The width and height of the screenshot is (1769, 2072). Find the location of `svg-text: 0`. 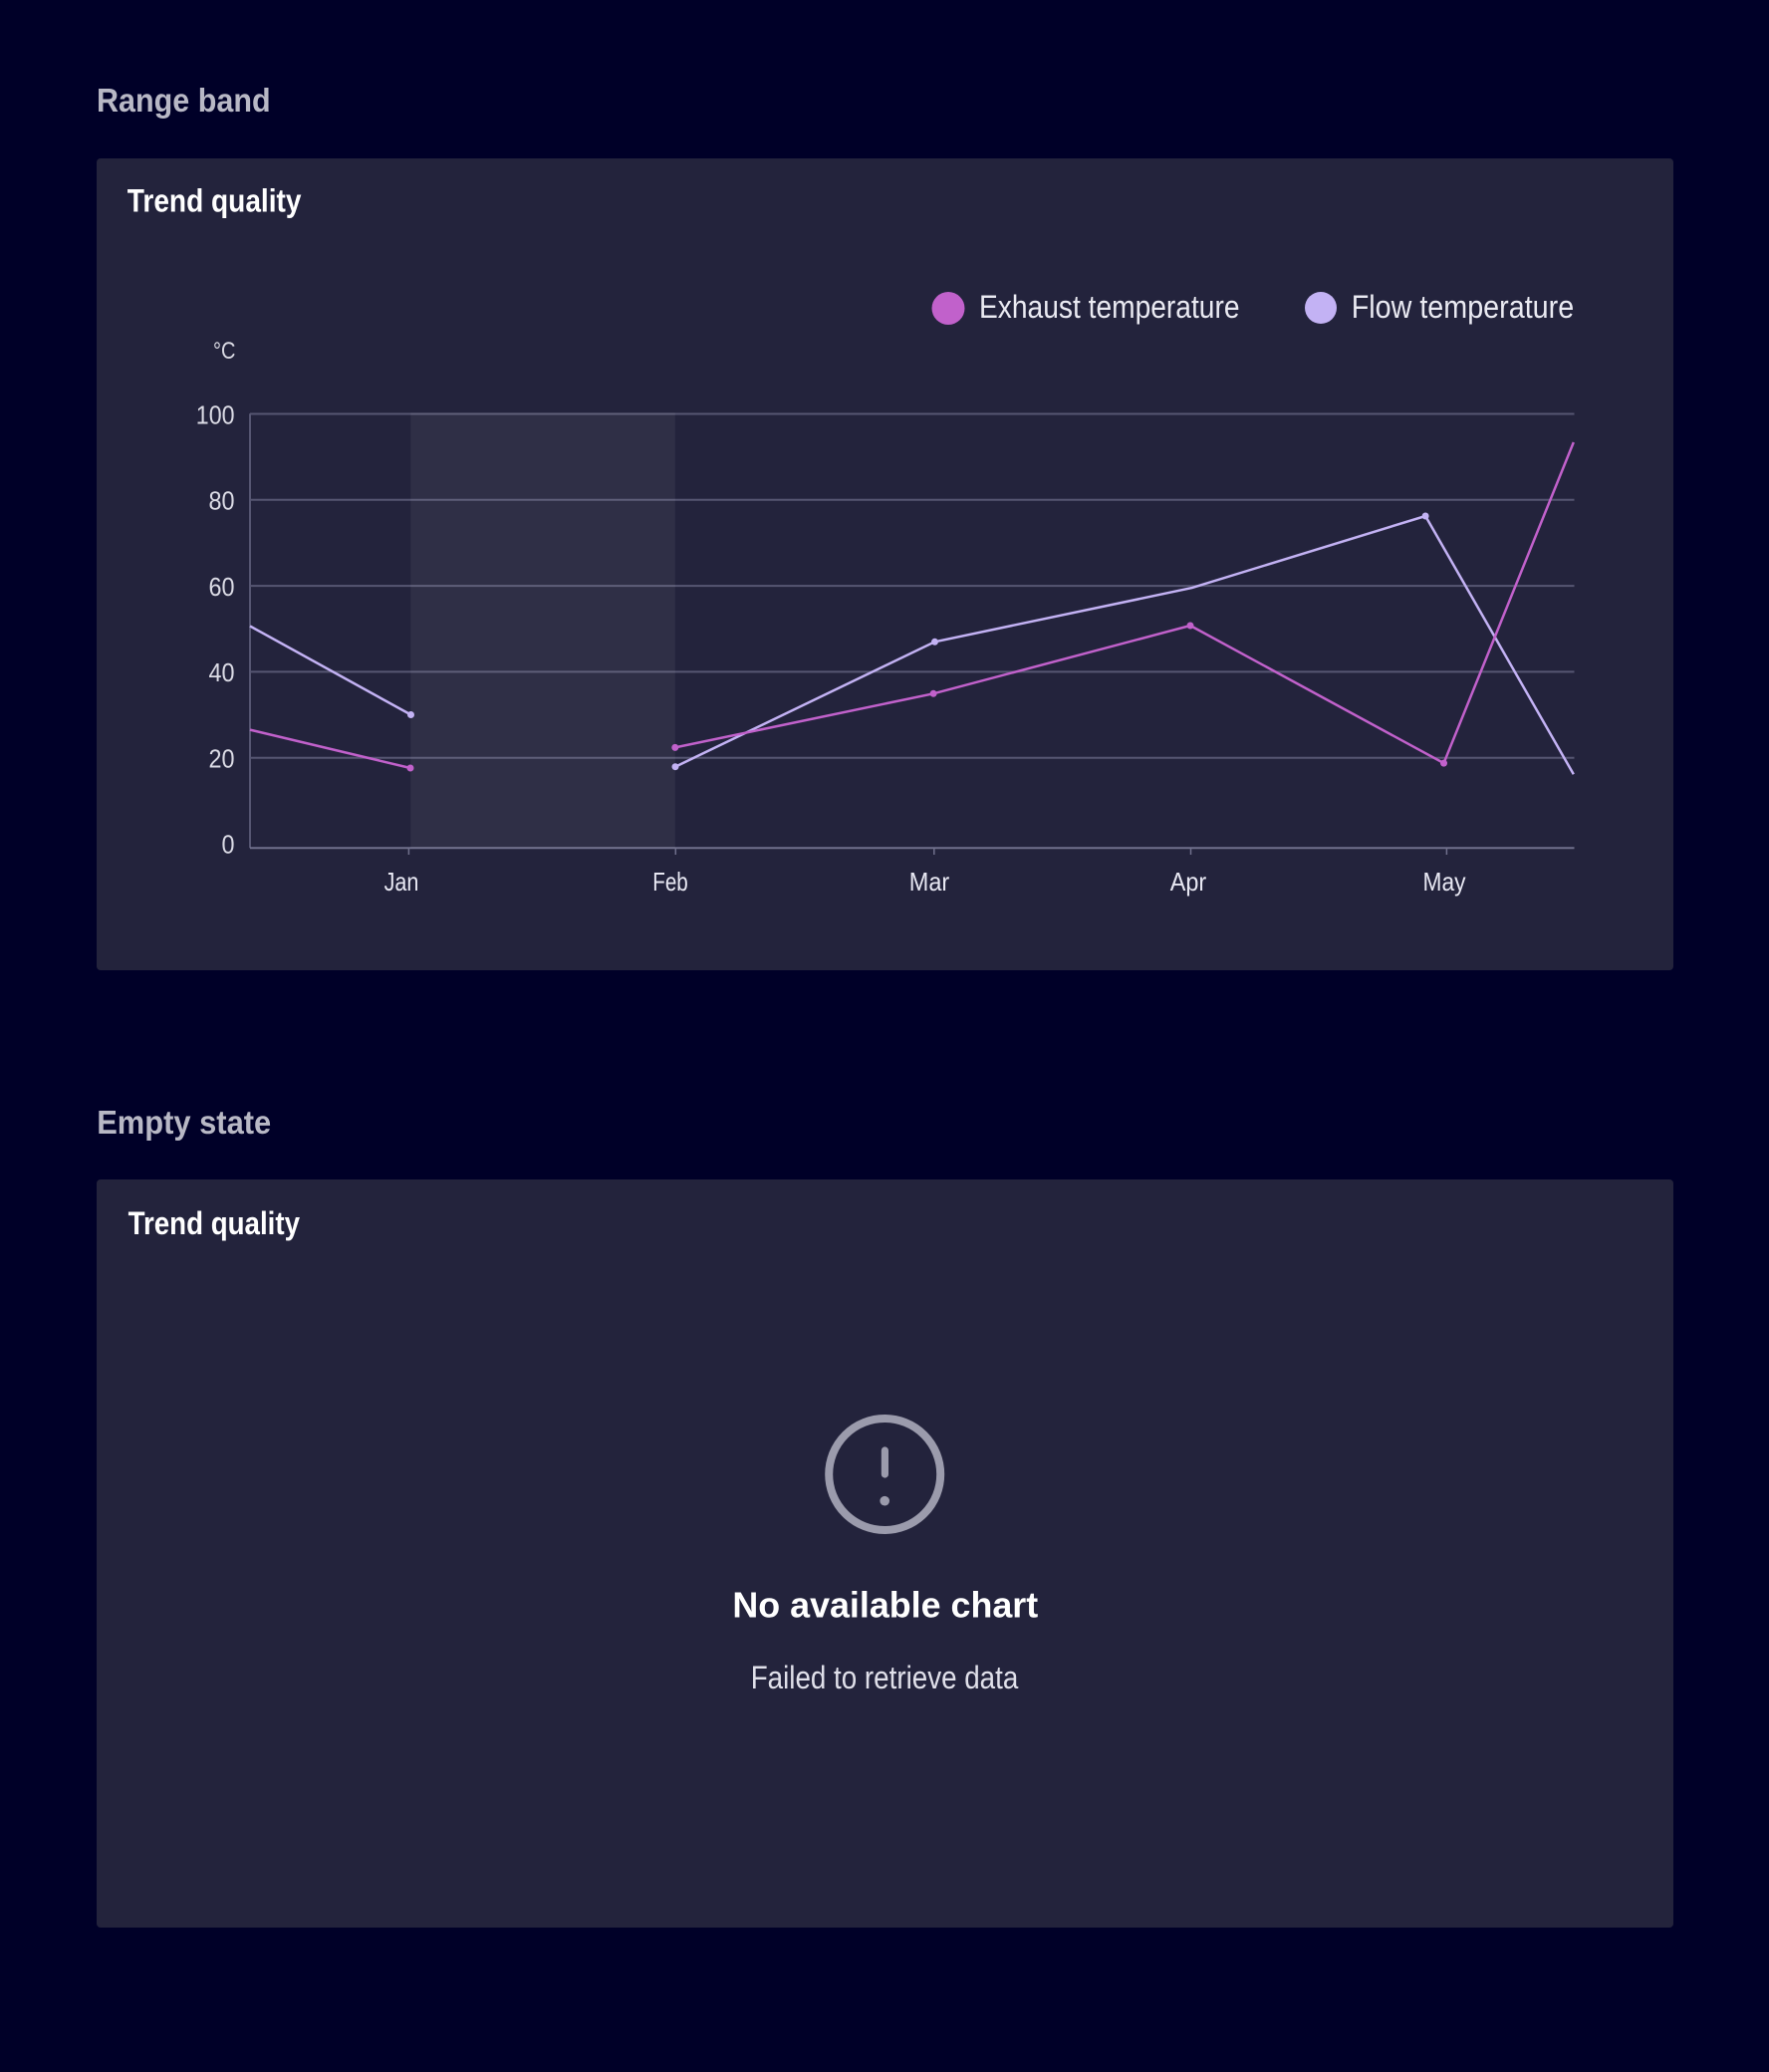

svg-text: 0 is located at coordinates (228, 844).